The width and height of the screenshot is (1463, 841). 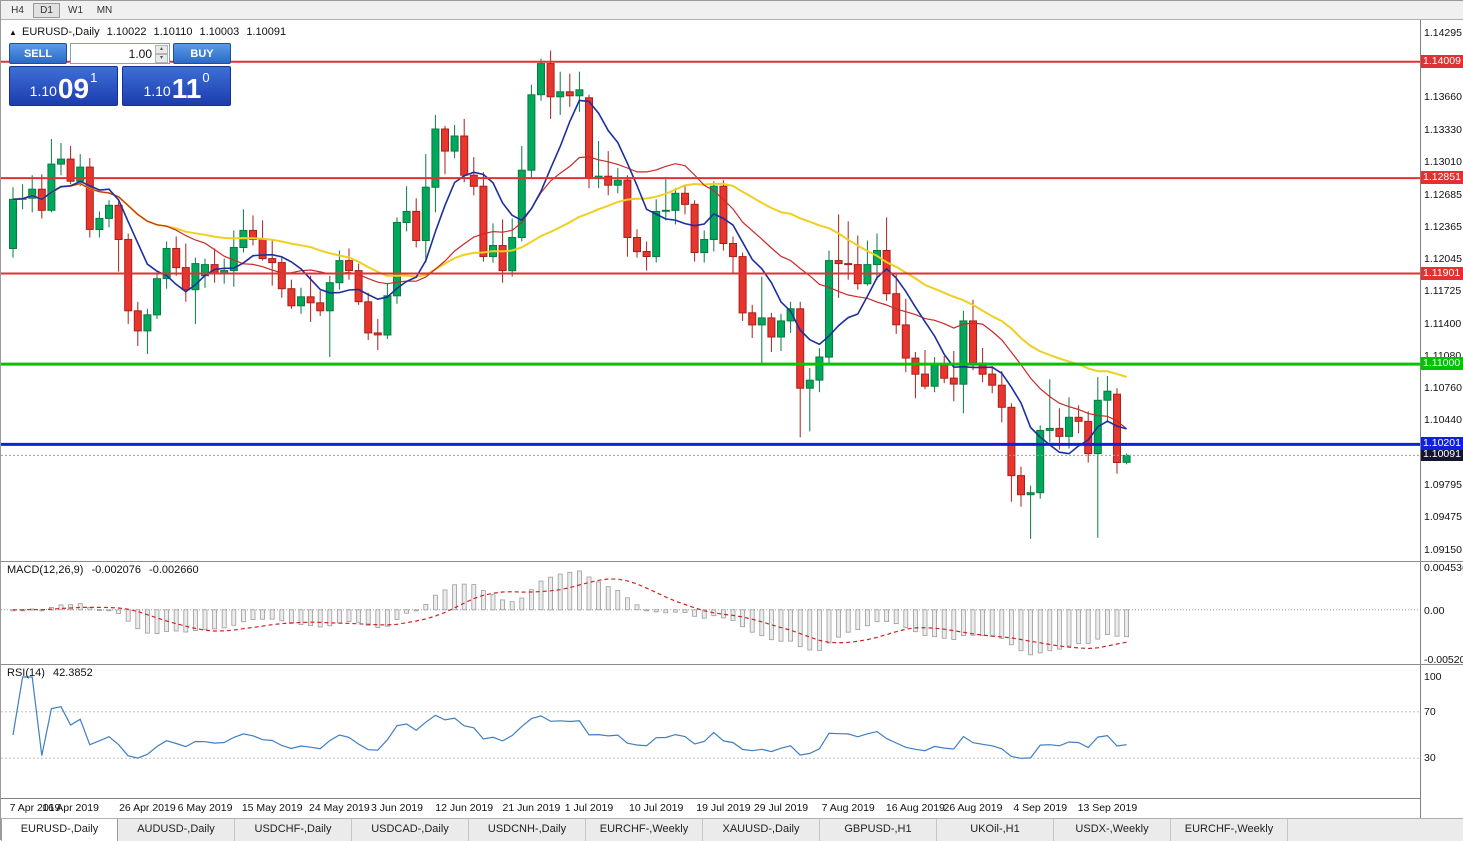 What do you see at coordinates (464, 808) in the screenshot?
I see `time-axis-label: 12 Jun 2019` at bounding box center [464, 808].